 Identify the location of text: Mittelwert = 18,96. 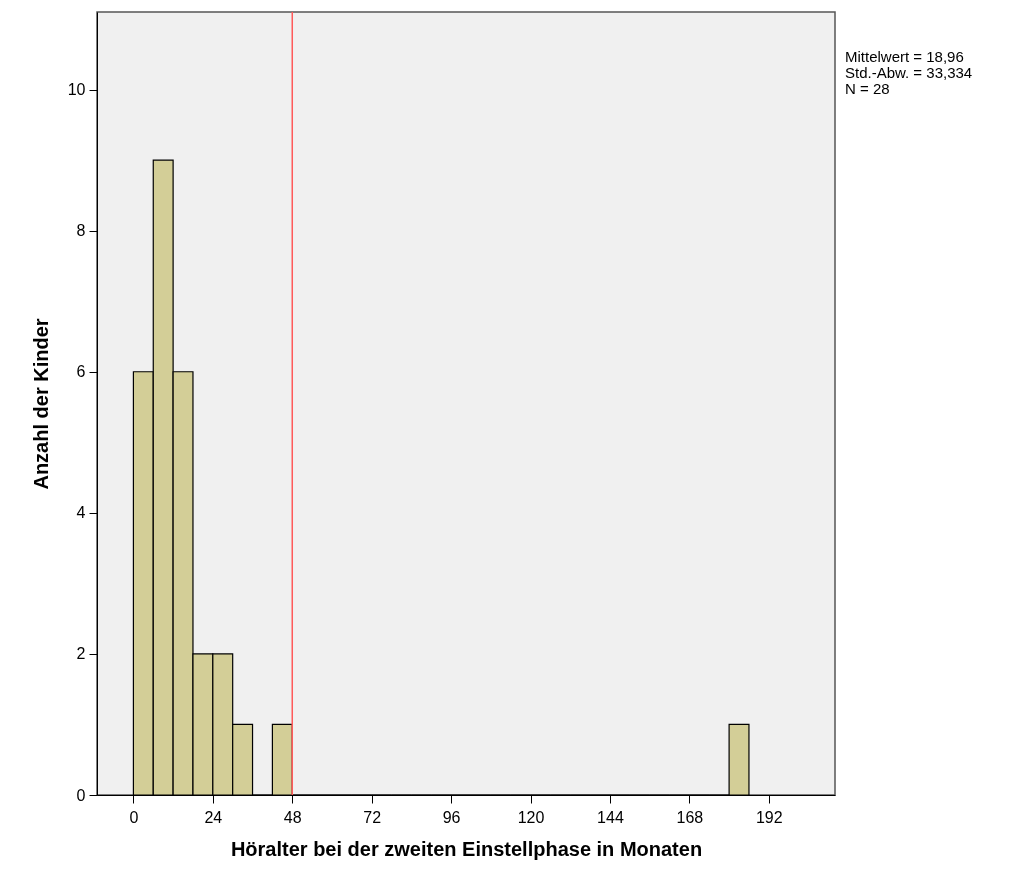
(904, 56).